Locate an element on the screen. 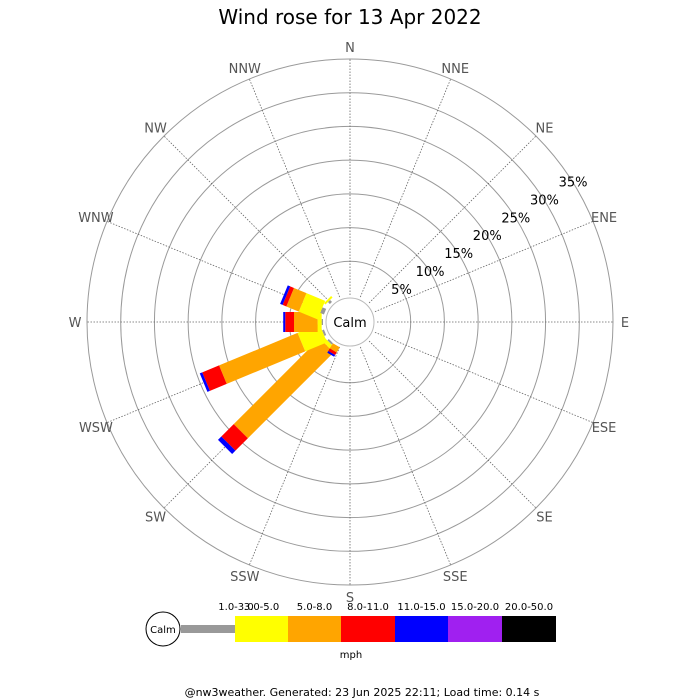 This screenshot has height=700, width=700. radial-tick-label: 35% is located at coordinates (573, 183).